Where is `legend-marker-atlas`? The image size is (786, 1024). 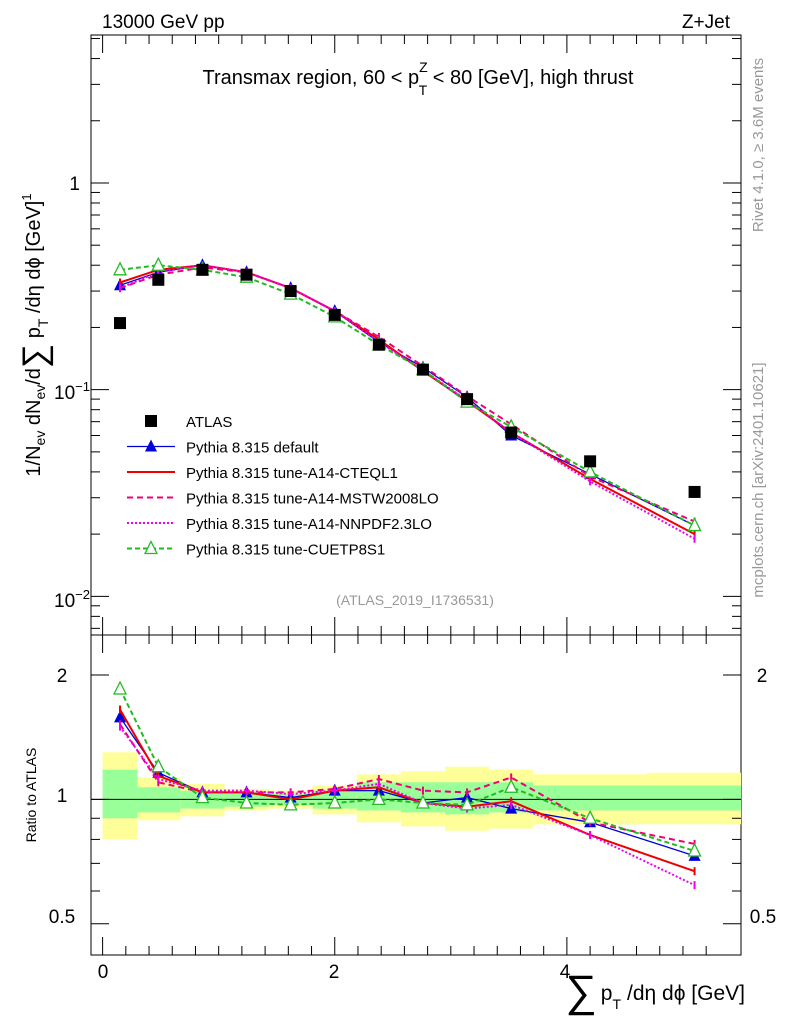 legend-marker-atlas is located at coordinates (151, 421).